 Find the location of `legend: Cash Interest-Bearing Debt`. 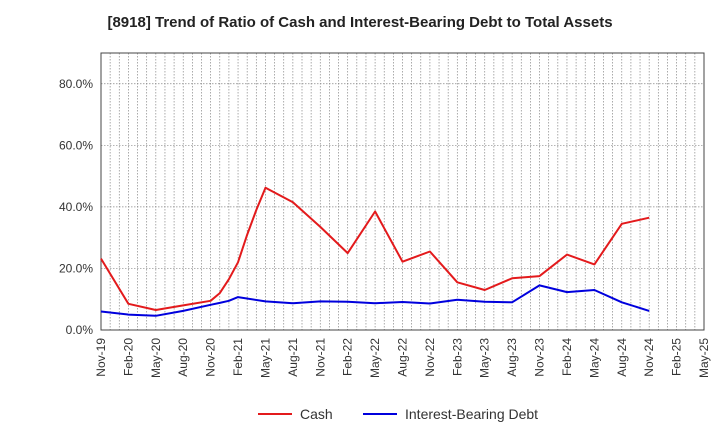

legend: Cash Interest-Bearing Debt is located at coordinates (398, 414).